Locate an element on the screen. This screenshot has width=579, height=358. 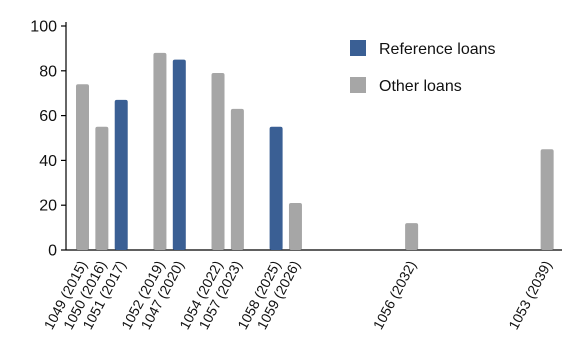
y-tick-label: 40 is located at coordinates (48, 161).